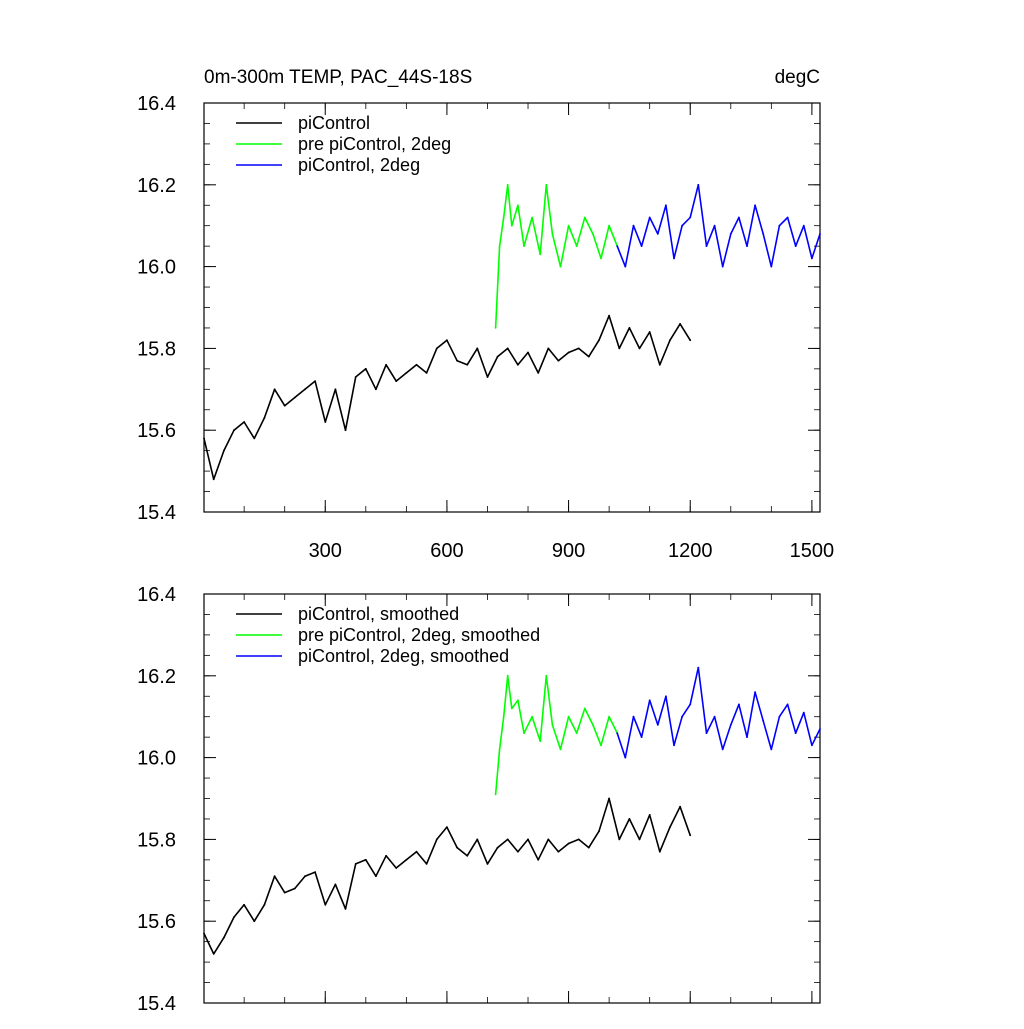 The width and height of the screenshot is (1024, 1029). Describe the element at coordinates (403, 656) in the screenshot. I see `legend-label-3: piControl, 2deg, smoothed` at that location.